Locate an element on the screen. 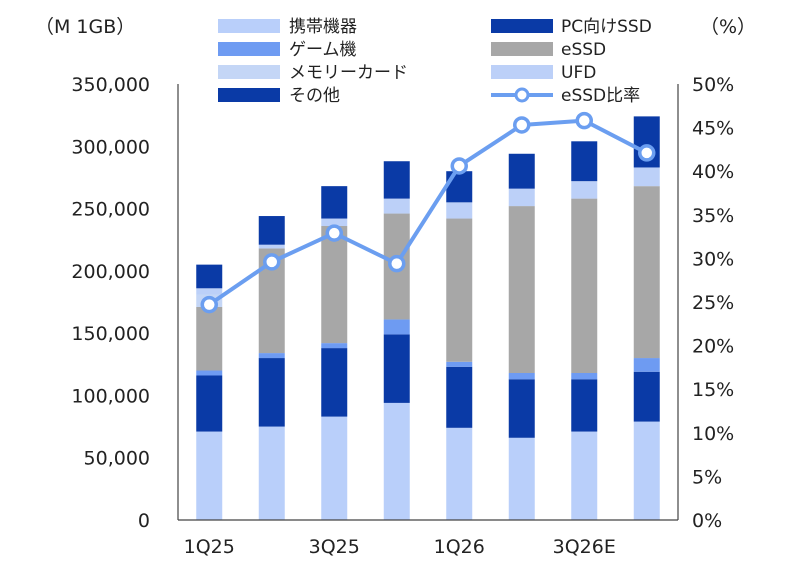 The width and height of the screenshot is (800, 582). legend-item: ゲーム機 is located at coordinates (287, 50).